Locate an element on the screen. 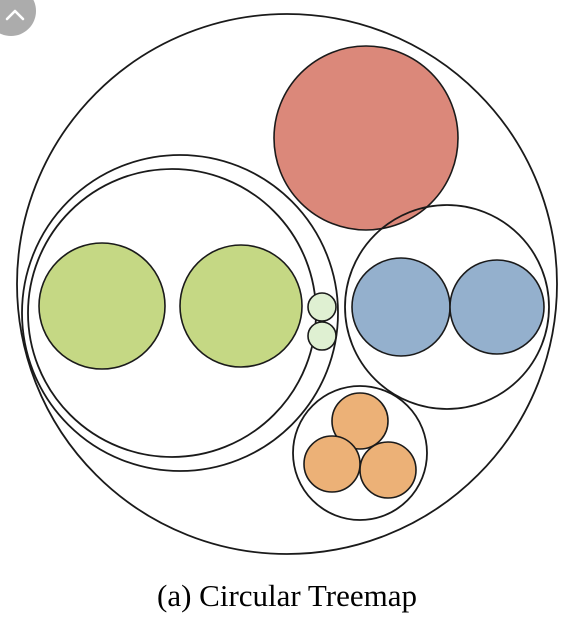 Image resolution: width=574 pixels, height=626 pixels. group-blue-circle is located at coordinates (447, 307).